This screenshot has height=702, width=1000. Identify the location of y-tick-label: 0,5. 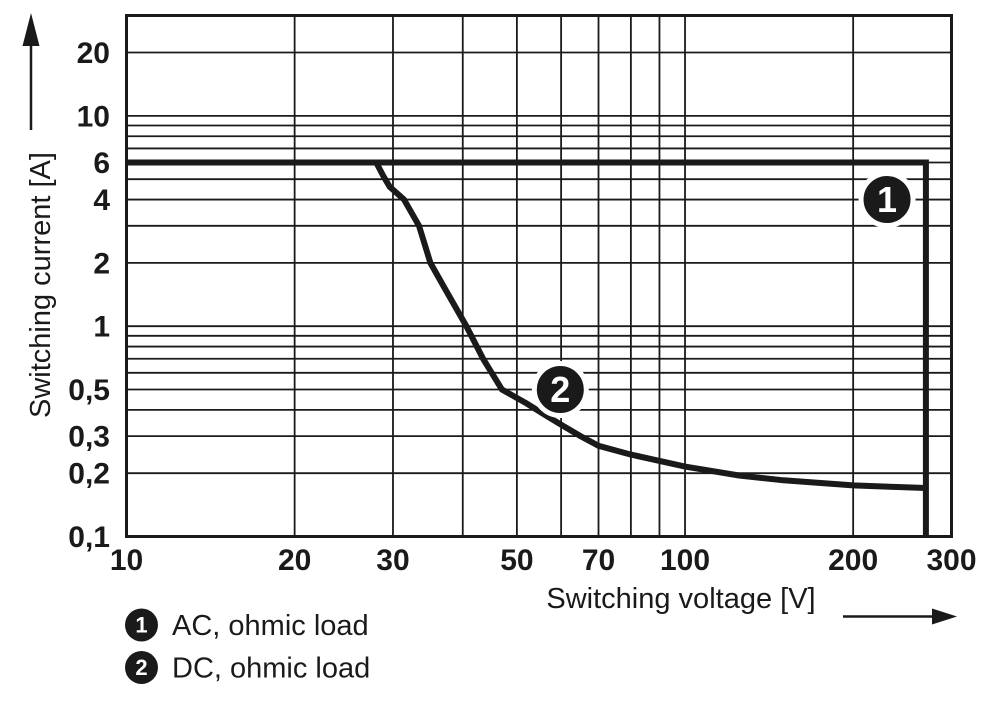
(89, 390).